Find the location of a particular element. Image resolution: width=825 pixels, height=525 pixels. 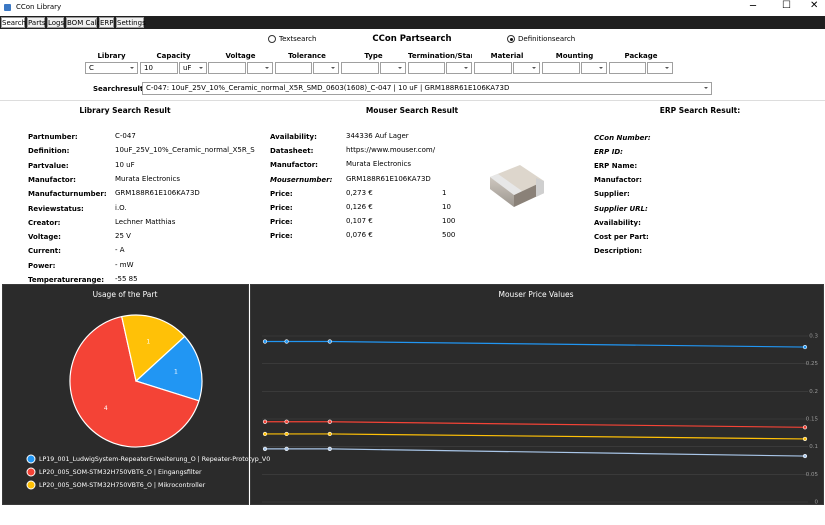

filter-input: 10 is located at coordinates (159, 68).